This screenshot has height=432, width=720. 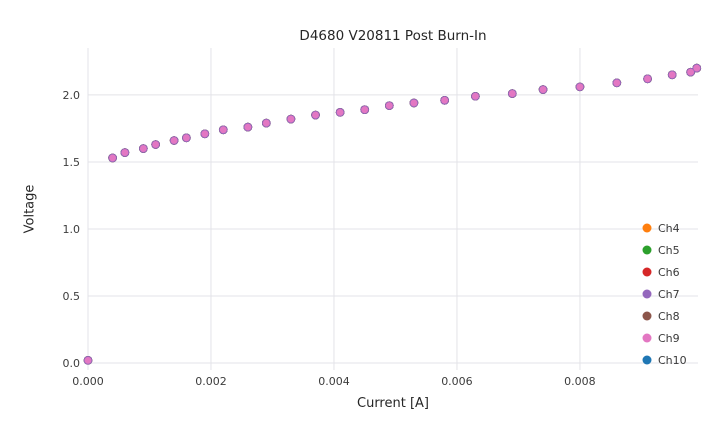 I want to click on y-axis-label: Voltage, so click(x=30, y=209).